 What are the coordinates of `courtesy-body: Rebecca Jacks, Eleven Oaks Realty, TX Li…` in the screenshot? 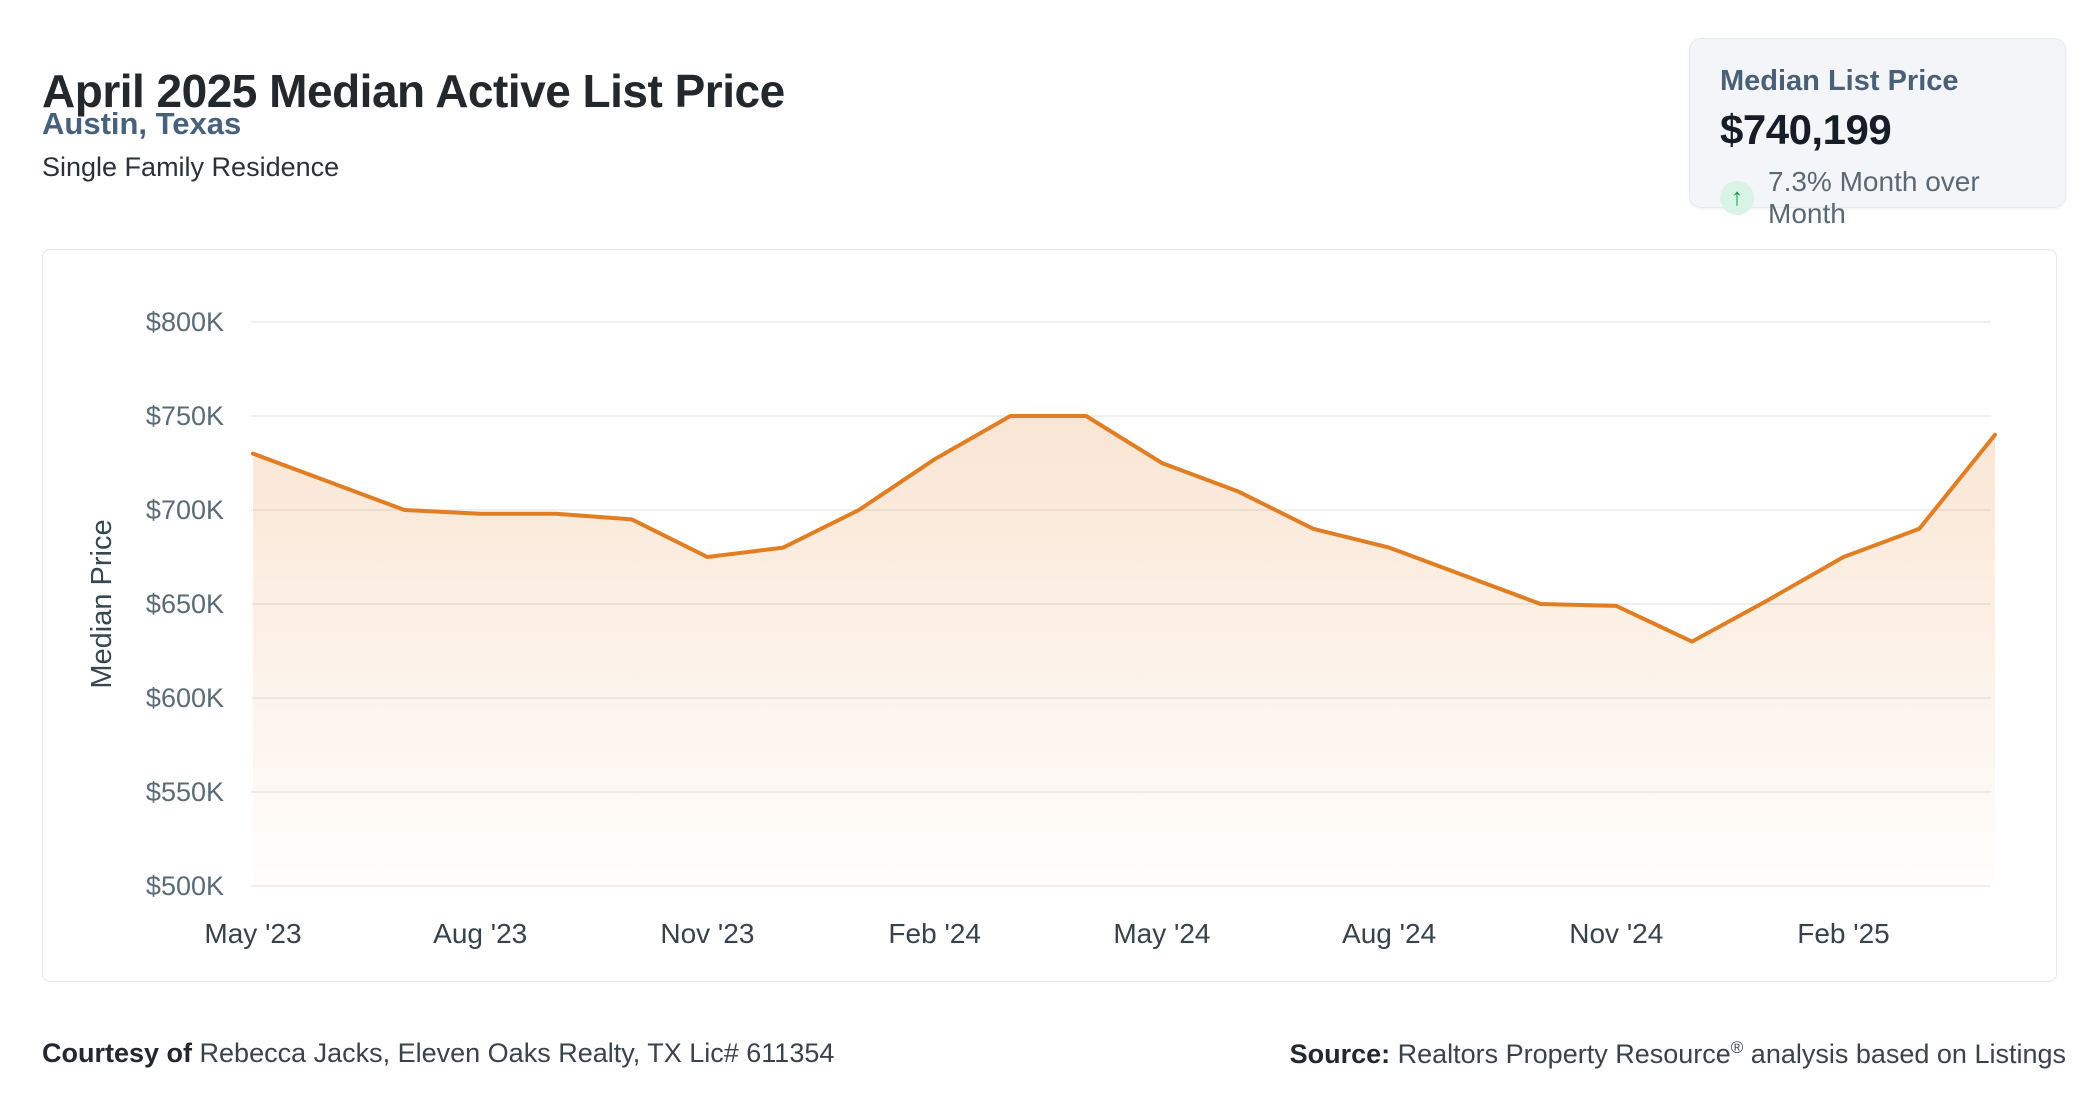 It's located at (513, 1053).